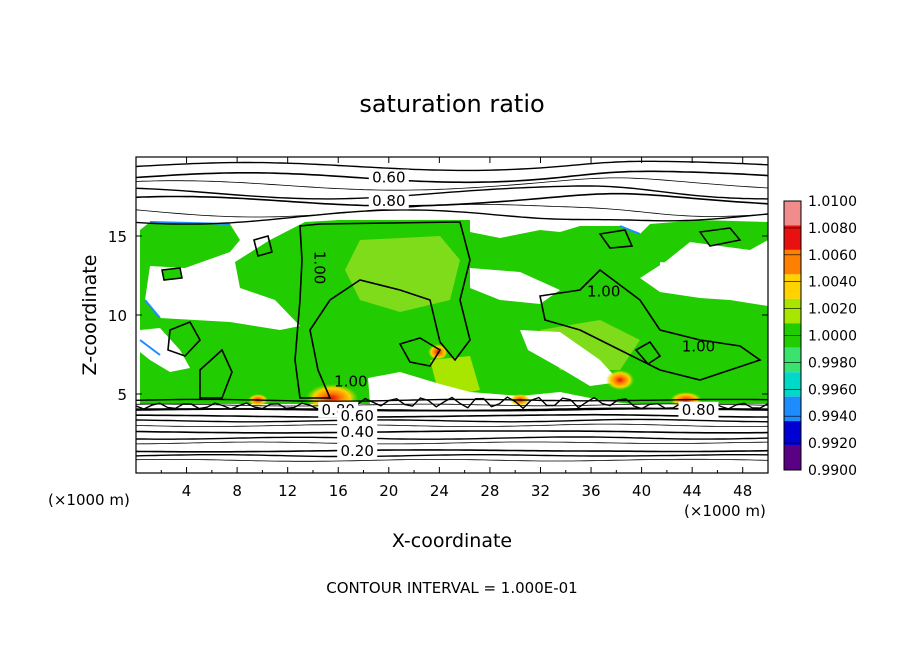  I want to click on x-tick-label: 24, so click(439, 491).